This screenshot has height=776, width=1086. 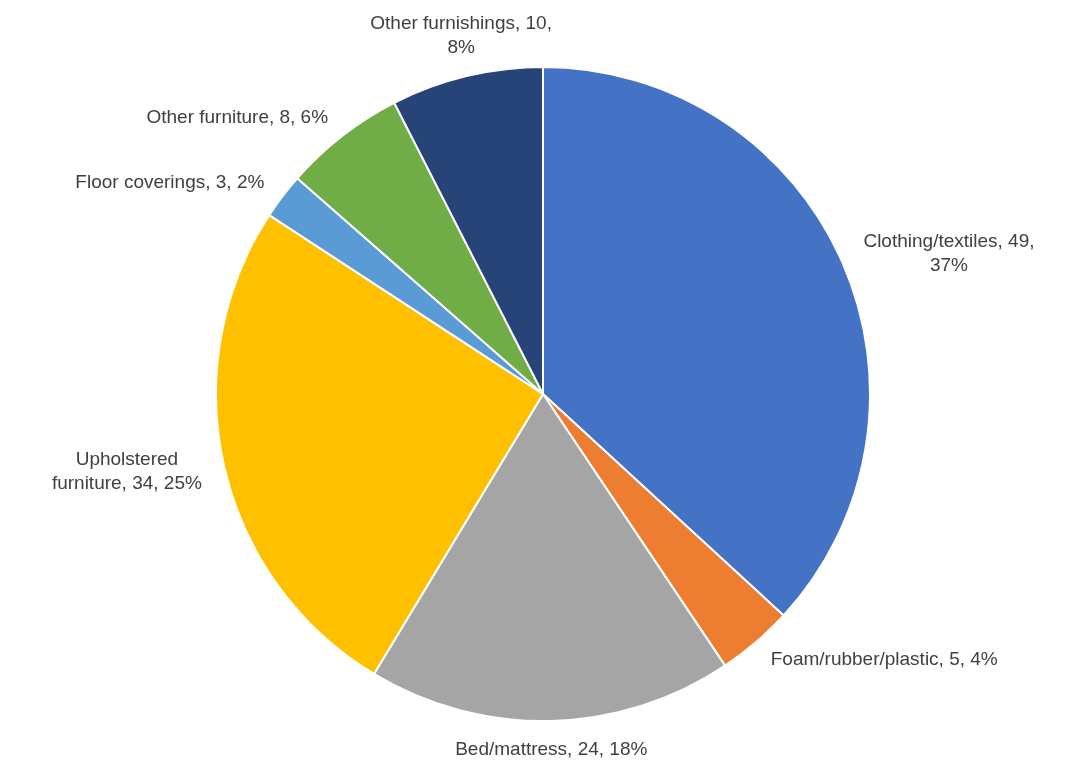 I want to click on slice-label: Other furniture, 8, 6%, so click(x=237, y=117).